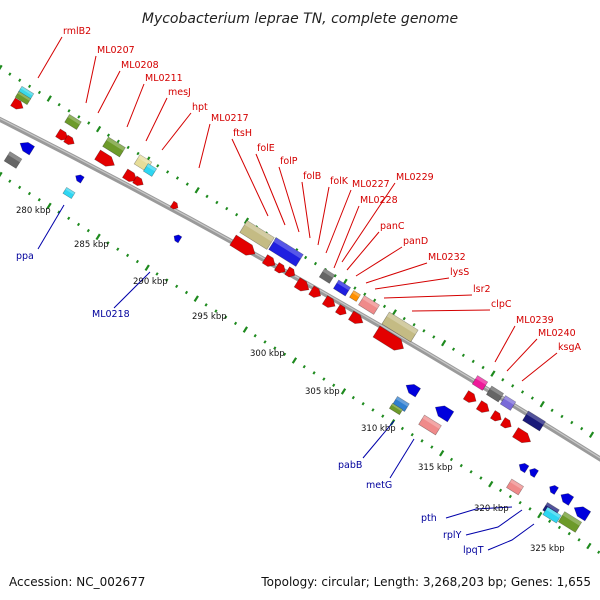  What do you see at coordinates (164, 78) in the screenshot?
I see `gene-label: ML0211` at bounding box center [164, 78].